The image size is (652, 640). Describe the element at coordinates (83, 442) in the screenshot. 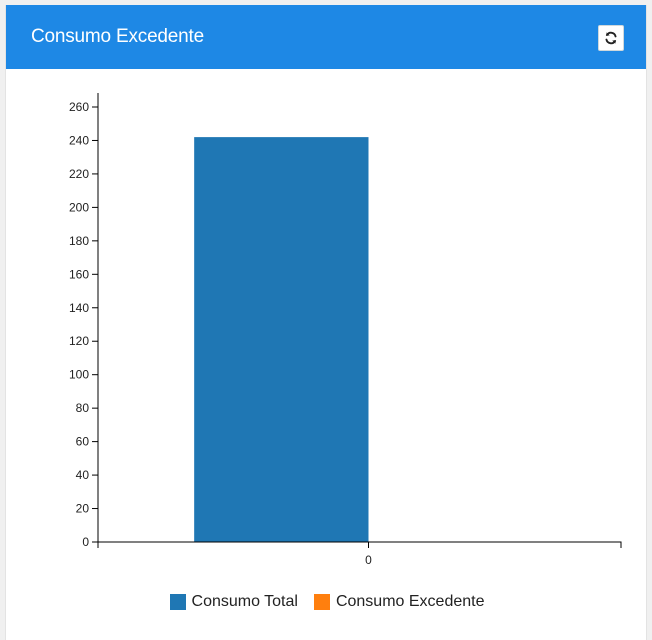

I see `y-tick-label: 60` at that location.